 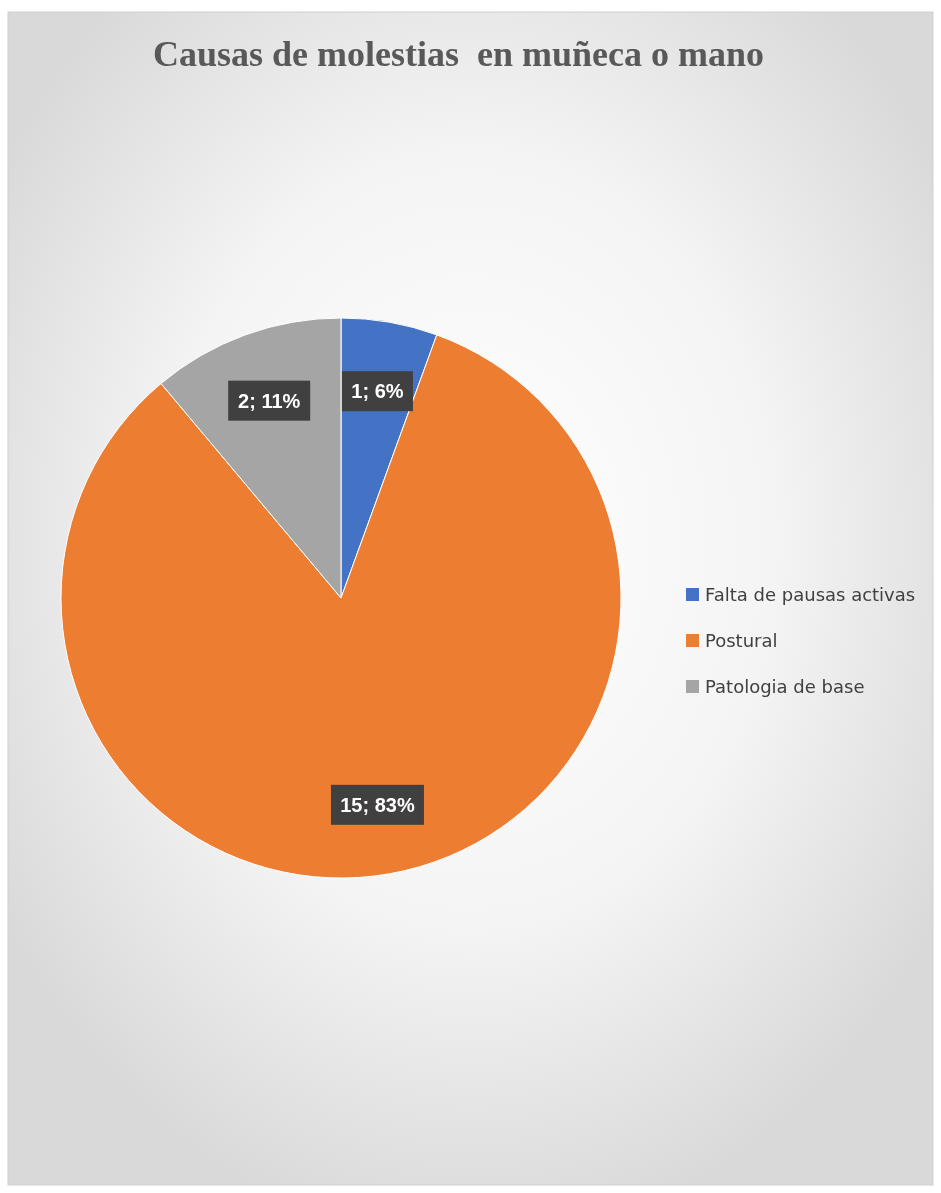 What do you see at coordinates (377, 391) in the screenshot?
I see `data-label: 1; 6%` at bounding box center [377, 391].